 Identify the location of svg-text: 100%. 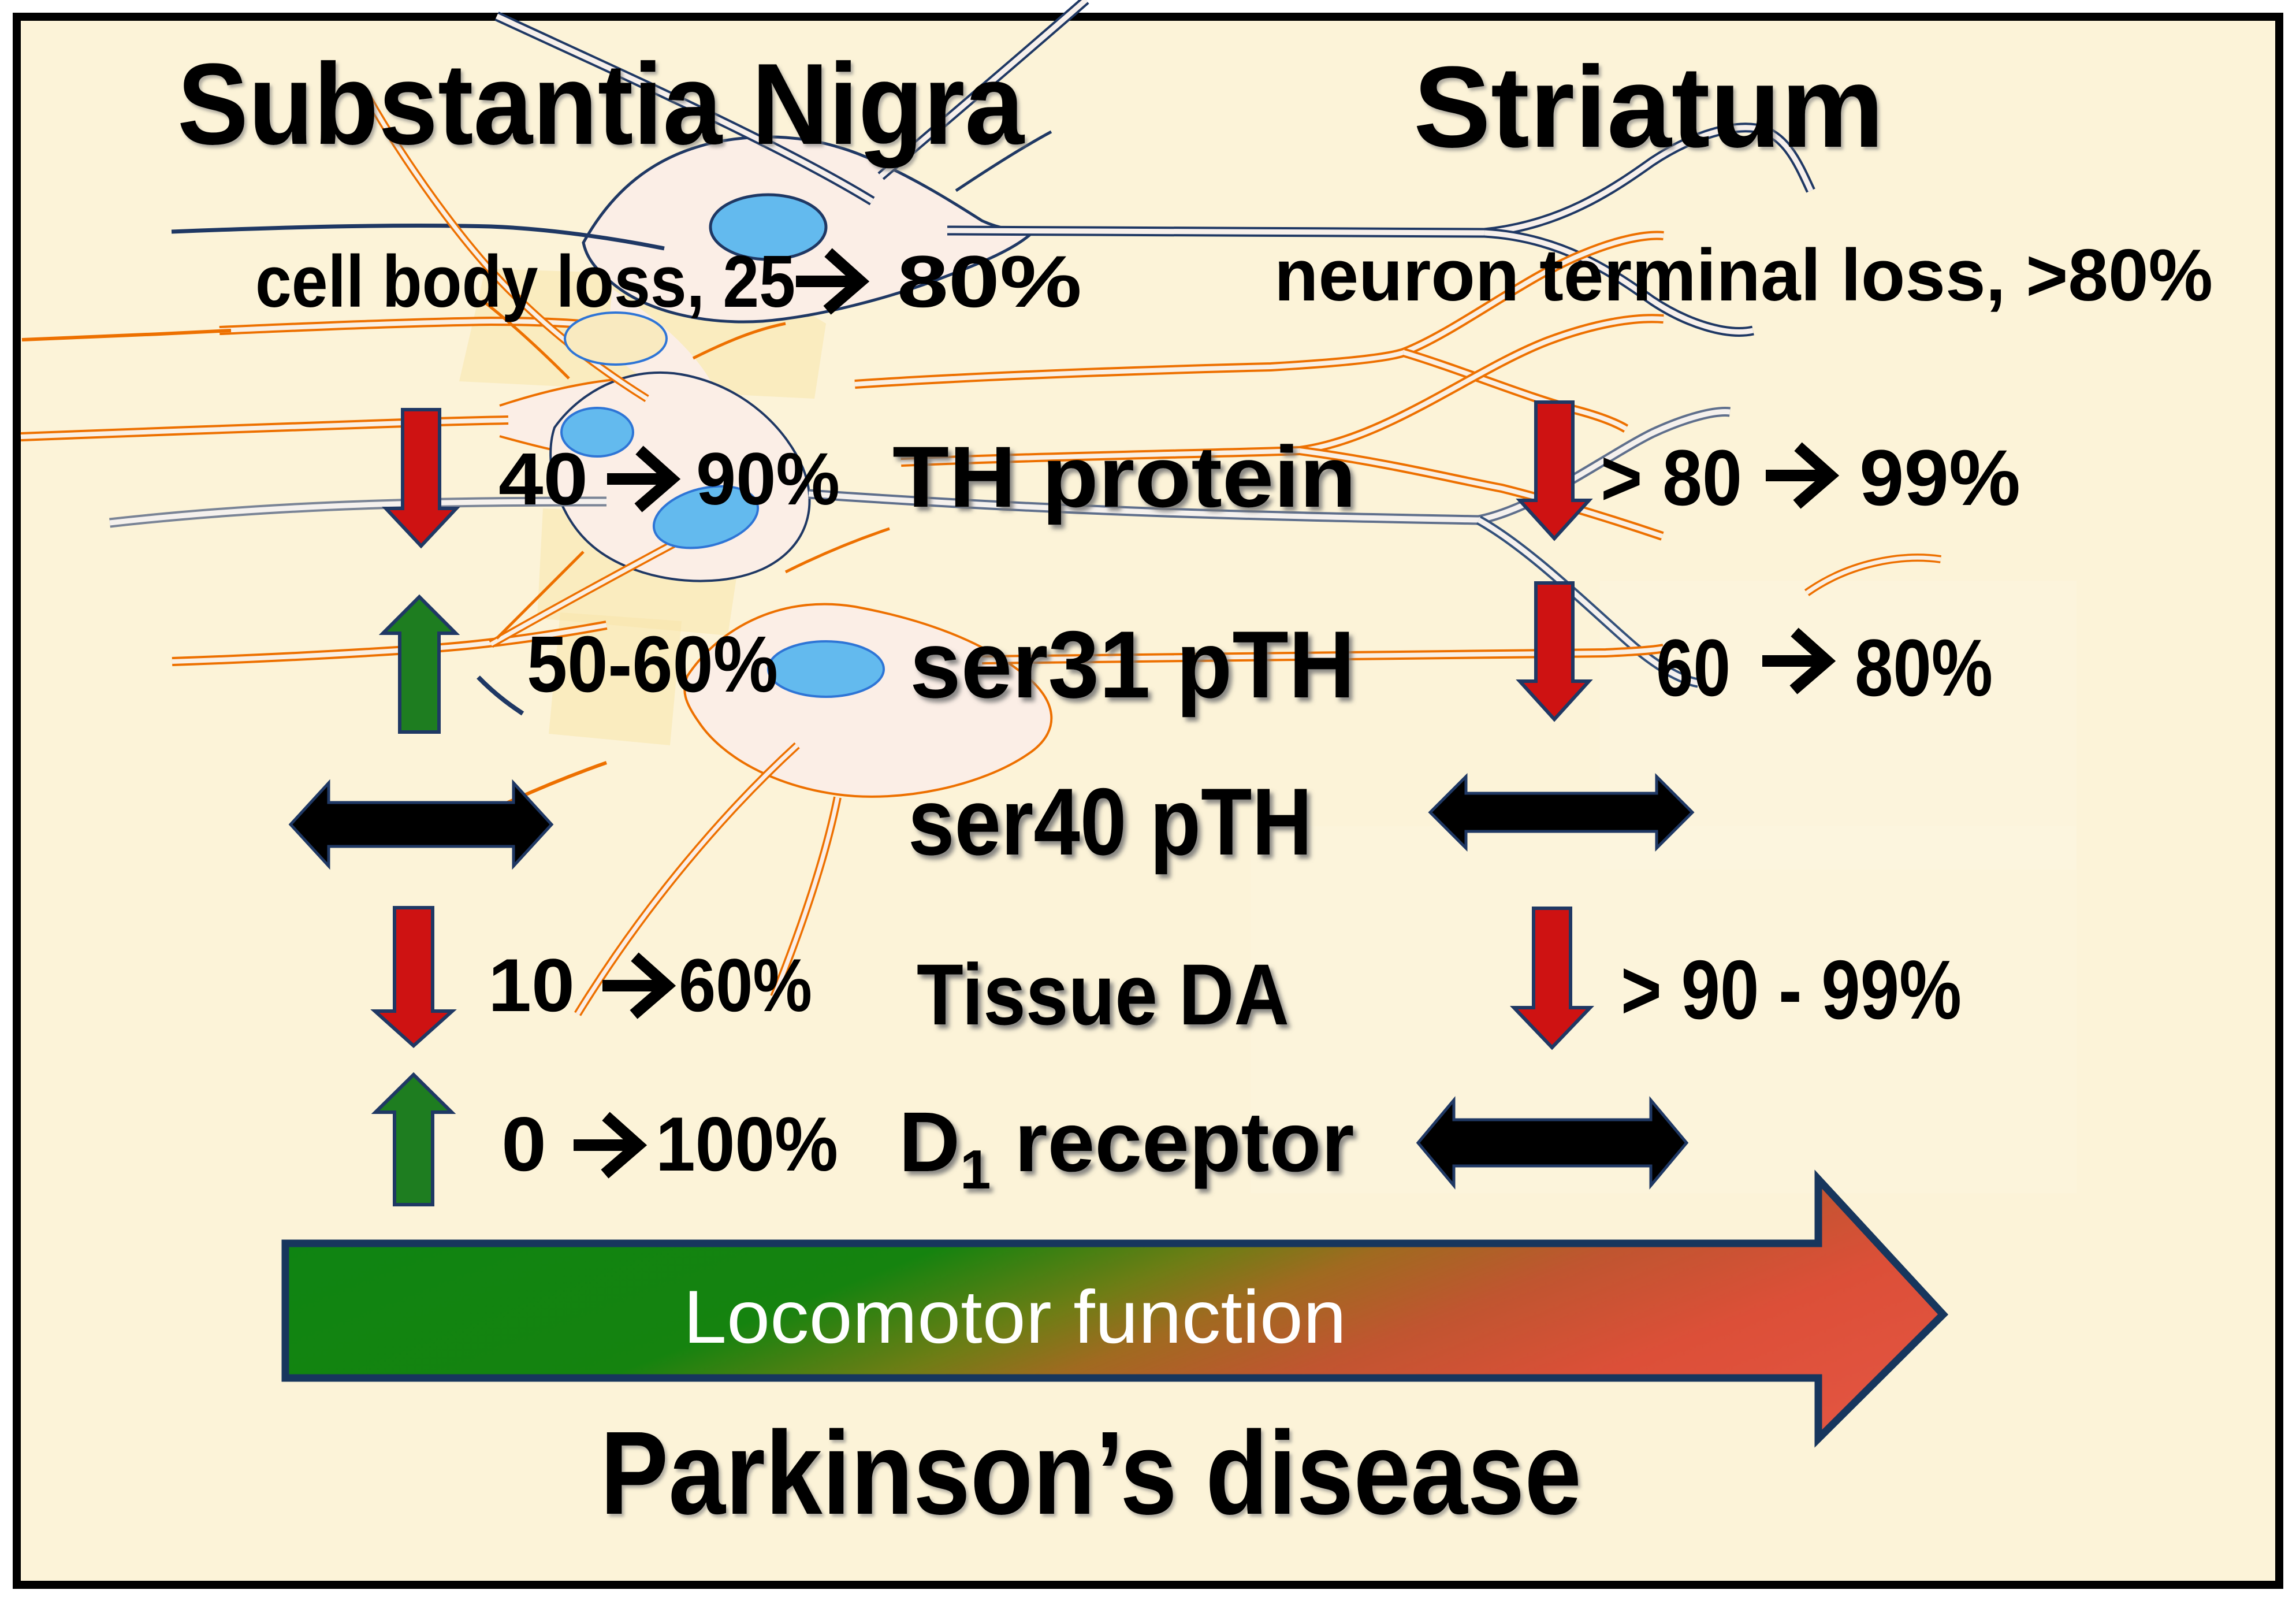
(747, 1144).